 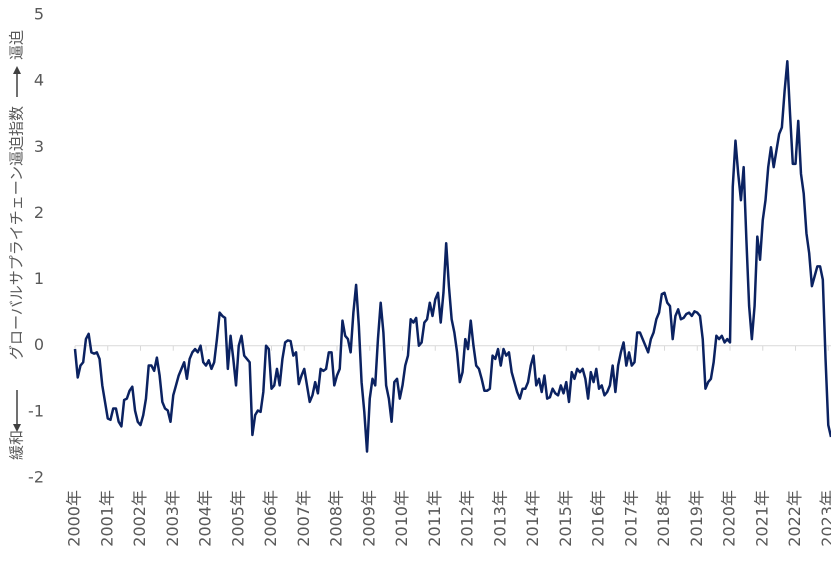 What do you see at coordinates (532, 518) in the screenshot?
I see `x-tick-label: 2014年` at bounding box center [532, 518].